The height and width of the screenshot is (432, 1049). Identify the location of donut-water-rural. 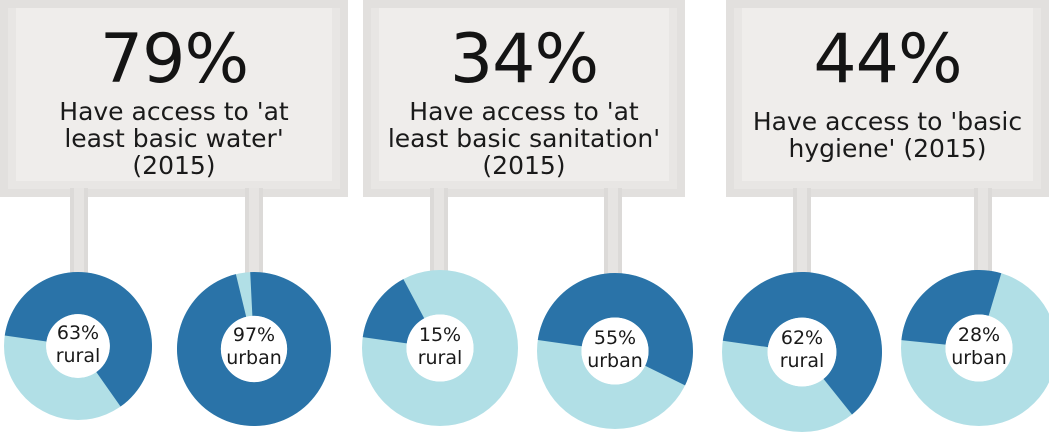
(78, 346).